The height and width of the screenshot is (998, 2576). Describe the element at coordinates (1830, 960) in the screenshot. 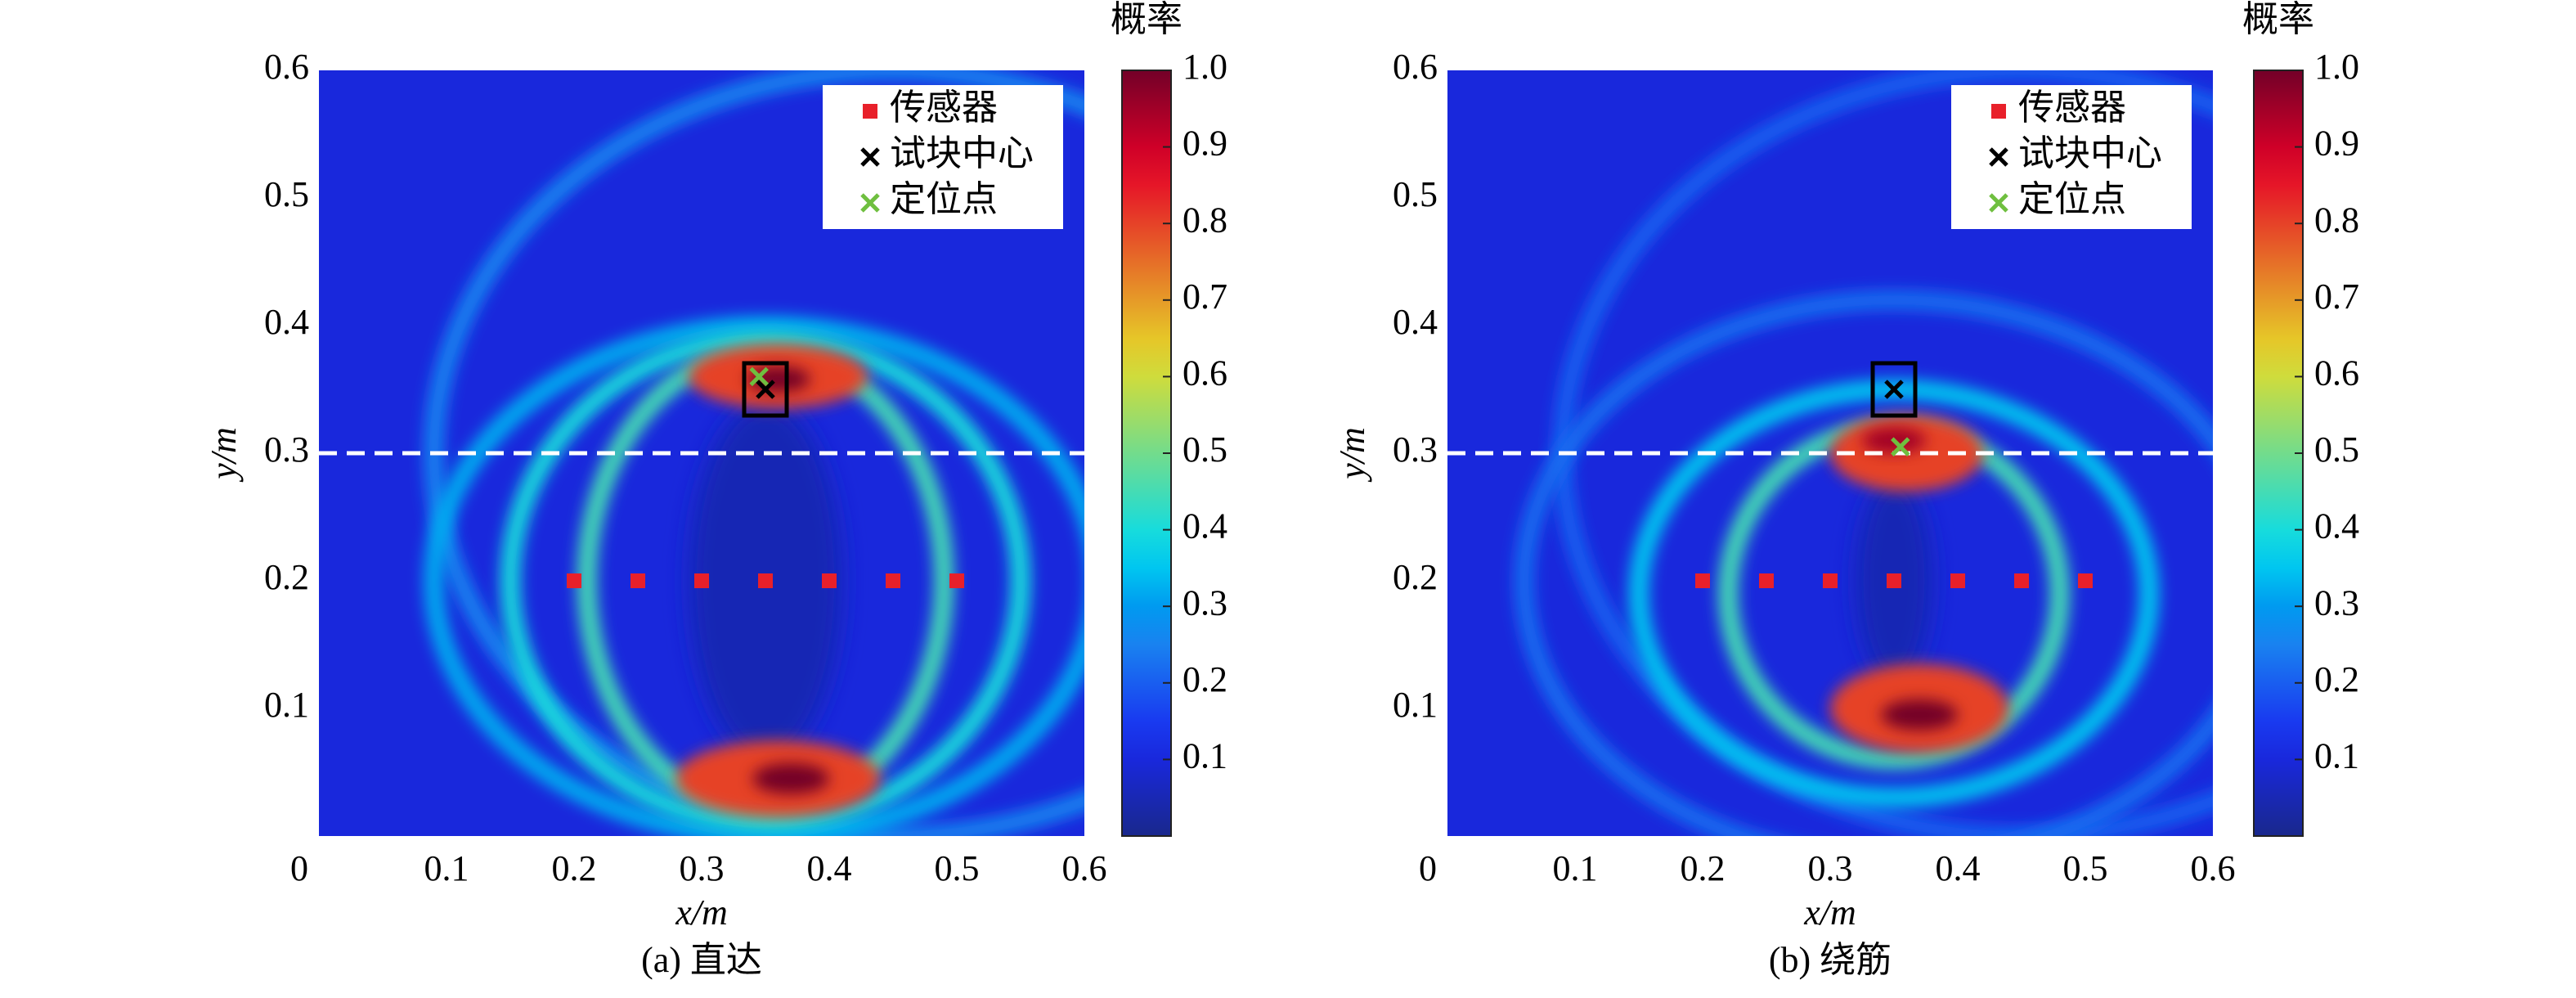

I see `caption: (b) 绕筋` at that location.